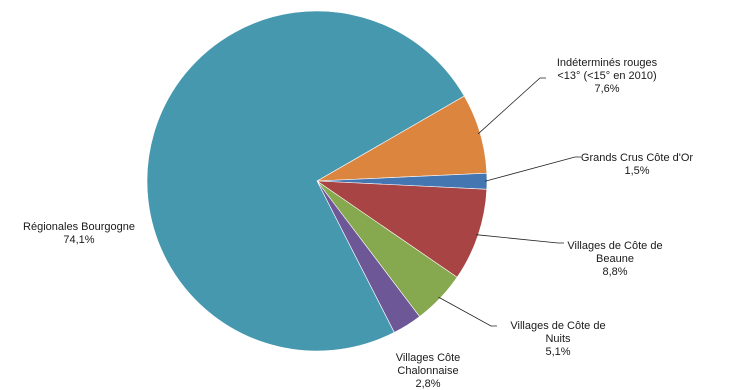 The image size is (729, 390). I want to click on slice-label-line: Beaune, so click(615, 259).